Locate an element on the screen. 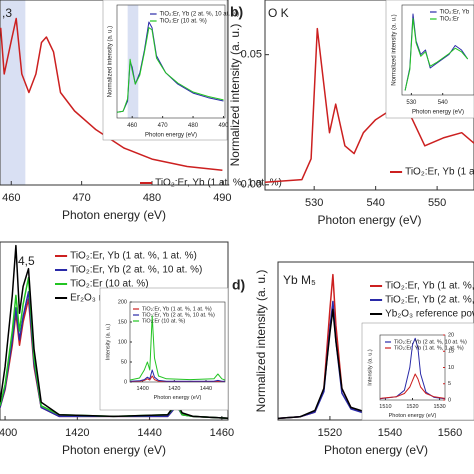 This screenshot has width=474, height=474. x-tick-label: 1560 is located at coordinates (450, 433).